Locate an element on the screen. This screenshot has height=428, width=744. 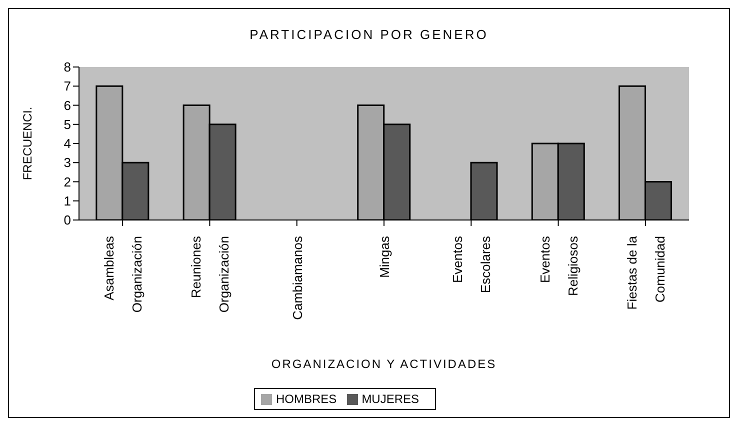
x-tick-label: Eventos Escolares is located at coordinates (472, 265).